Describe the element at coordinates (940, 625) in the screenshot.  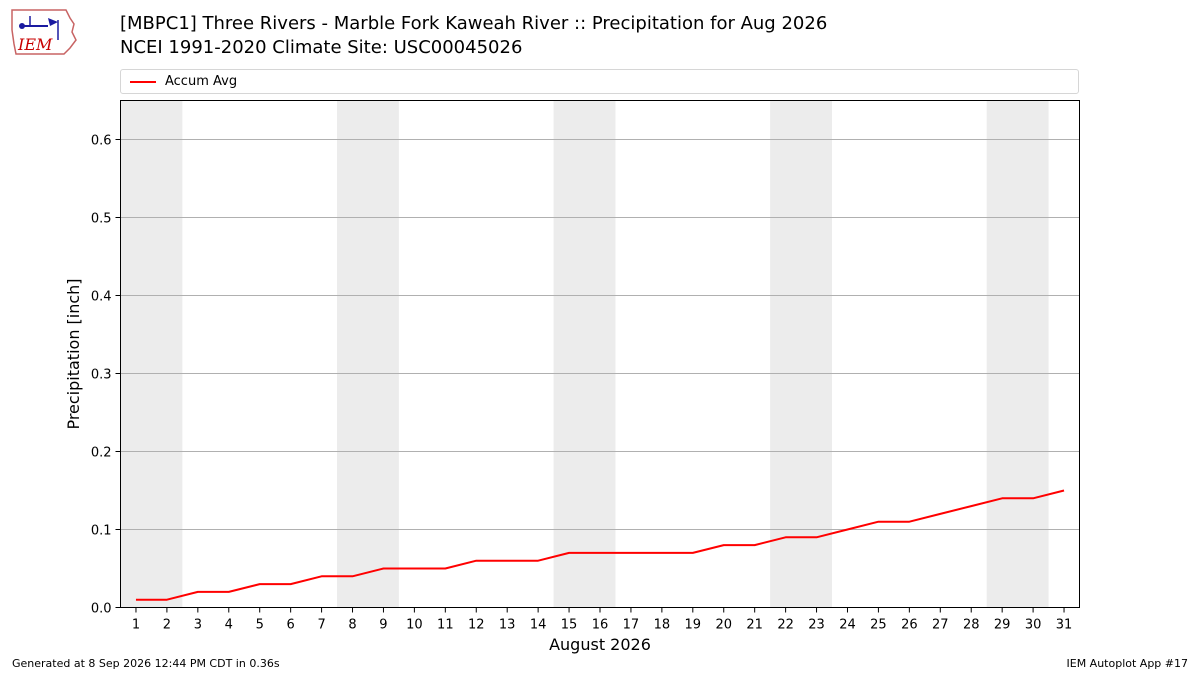
I see `x-tick-label: 27` at that location.